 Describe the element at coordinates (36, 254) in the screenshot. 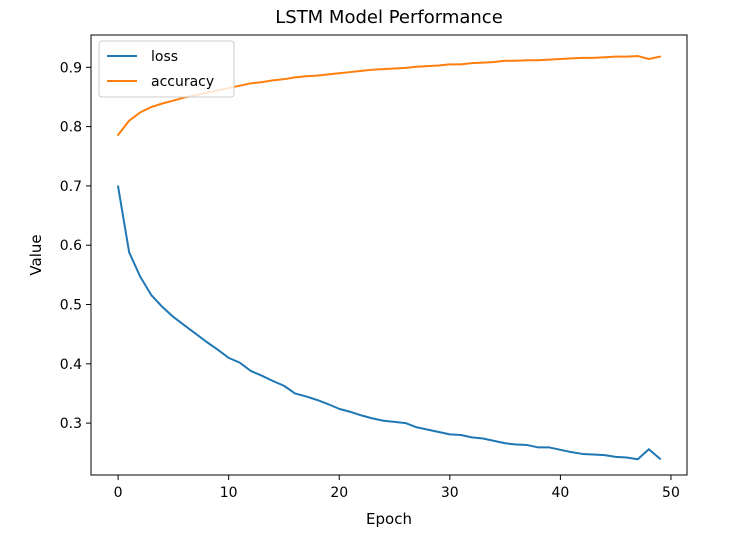

I see `y-axis-label: Value` at that location.